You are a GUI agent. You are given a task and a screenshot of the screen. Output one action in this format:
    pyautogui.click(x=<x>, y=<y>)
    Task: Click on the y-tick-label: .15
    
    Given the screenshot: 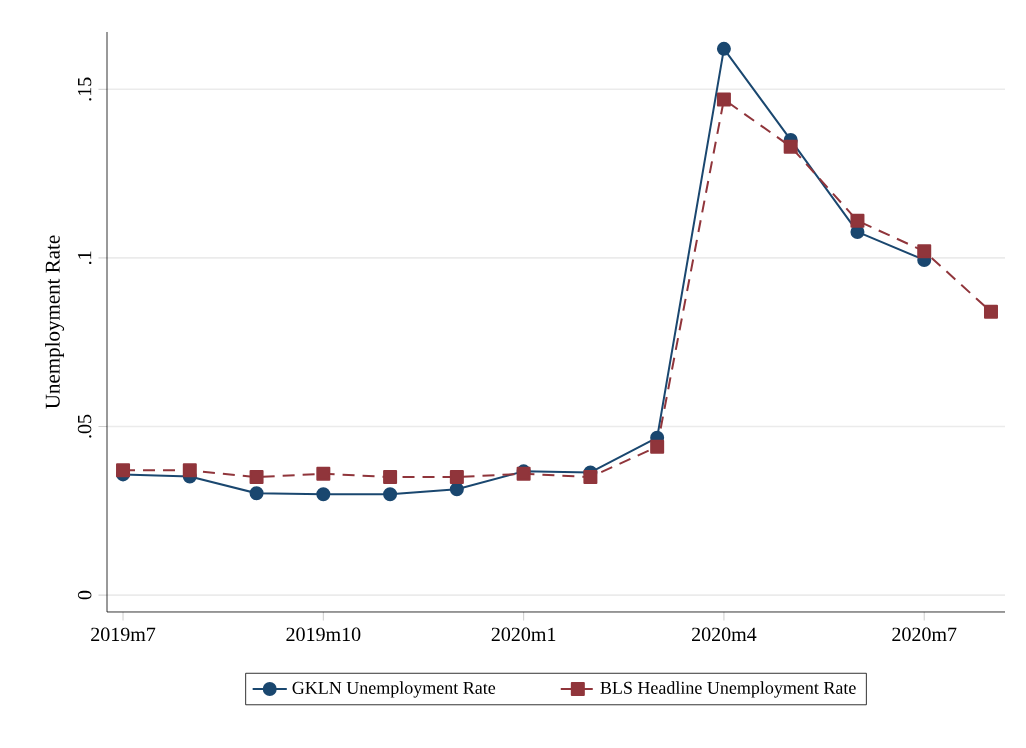 What is the action you would take?
    pyautogui.click(x=84, y=89)
    